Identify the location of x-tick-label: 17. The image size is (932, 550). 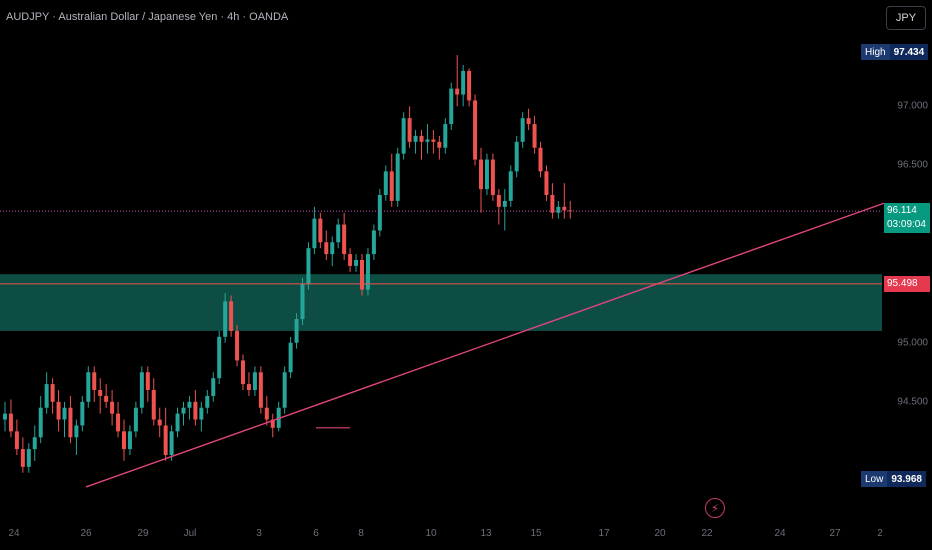
(604, 533).